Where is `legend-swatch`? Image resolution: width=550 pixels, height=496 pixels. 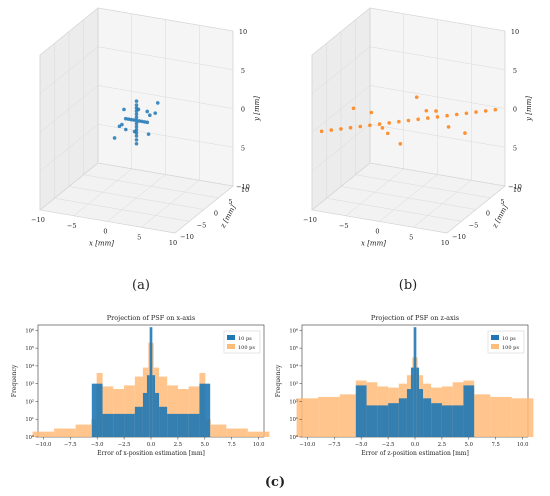
legend-swatch is located at coordinates (495, 337).